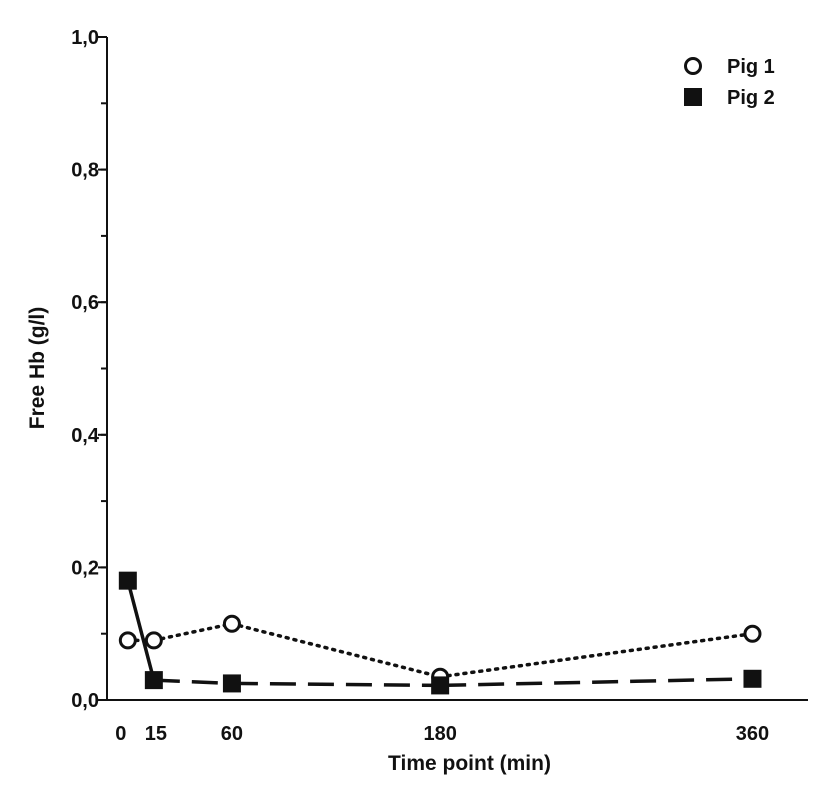  Describe the element at coordinates (85, 568) in the screenshot. I see `y-tick-label: 0,2` at that location.